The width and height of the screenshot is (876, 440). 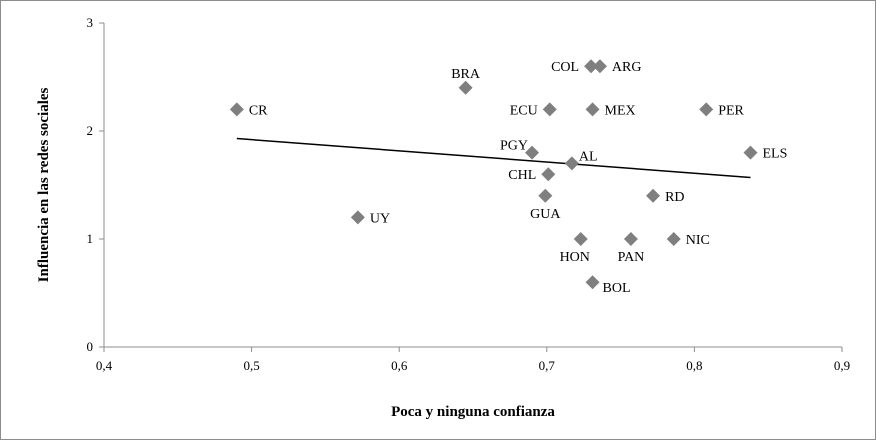 What do you see at coordinates (750, 152) in the screenshot?
I see `scatter-point-els` at bounding box center [750, 152].